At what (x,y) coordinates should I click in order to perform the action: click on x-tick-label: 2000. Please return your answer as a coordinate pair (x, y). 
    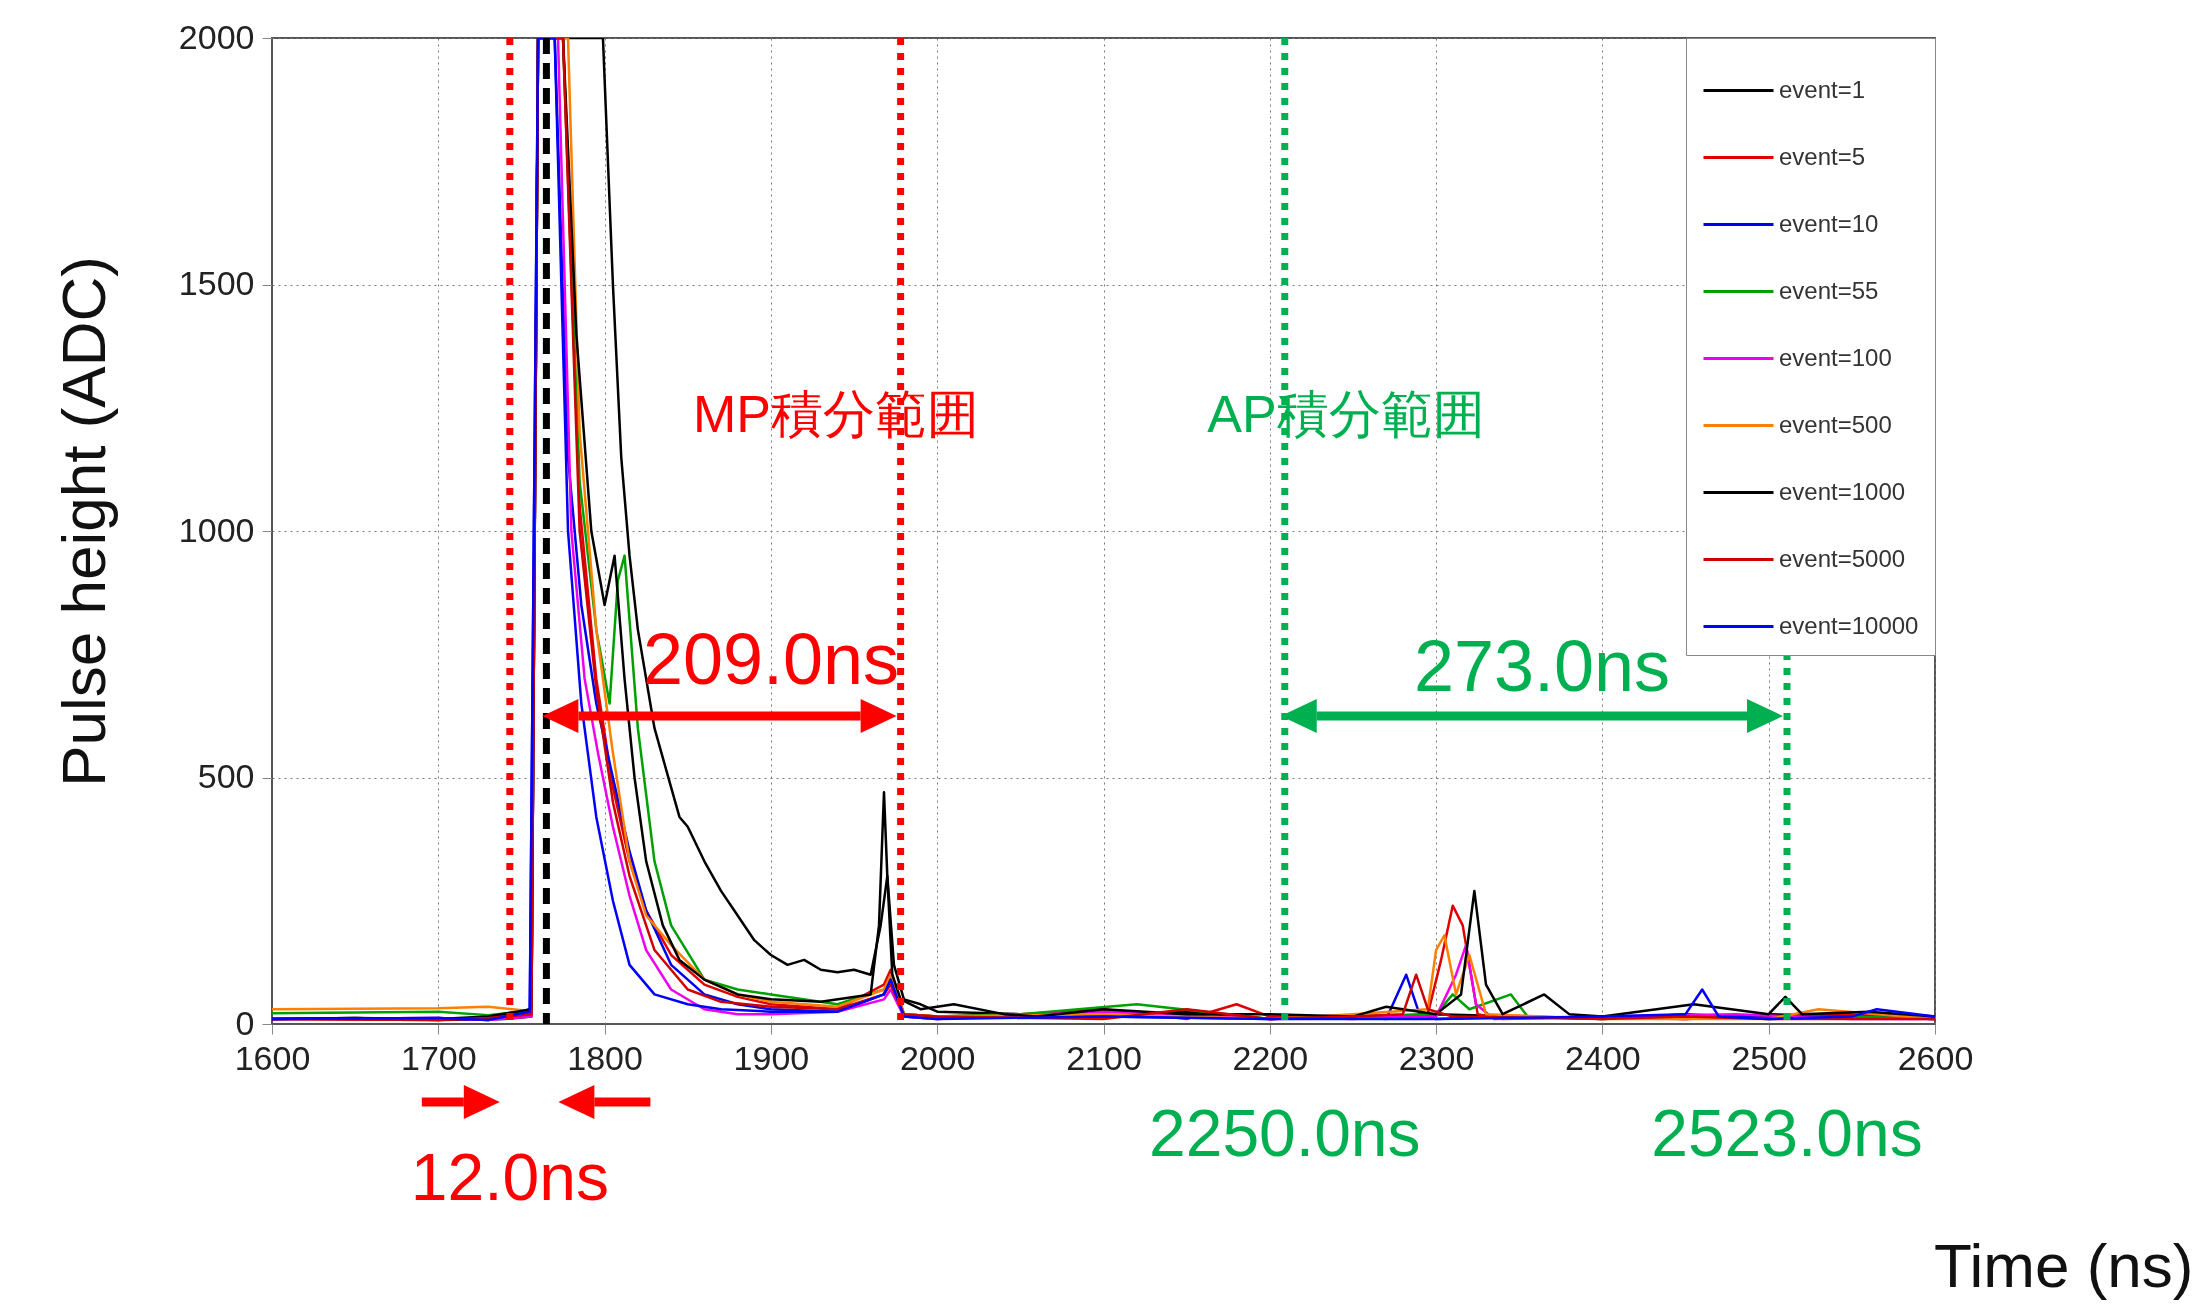
    Looking at the image, I should click on (937, 1057).